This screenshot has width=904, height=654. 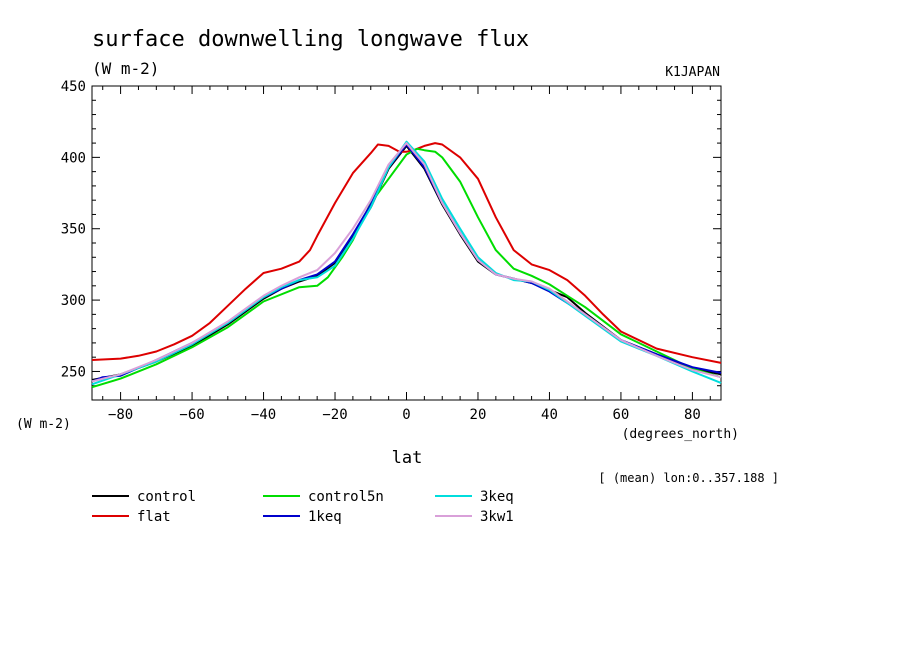 What do you see at coordinates (478, 415) in the screenshot?
I see `x-tick-label: 20` at bounding box center [478, 415].